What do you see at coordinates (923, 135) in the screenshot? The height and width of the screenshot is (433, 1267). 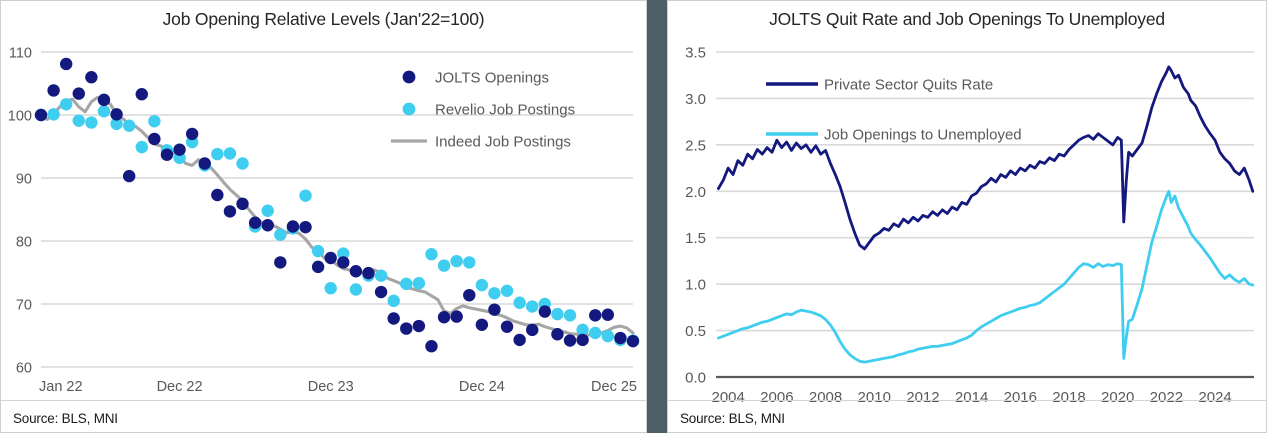 I see `legend-label: Job Openings to Unemployed` at bounding box center [923, 135].